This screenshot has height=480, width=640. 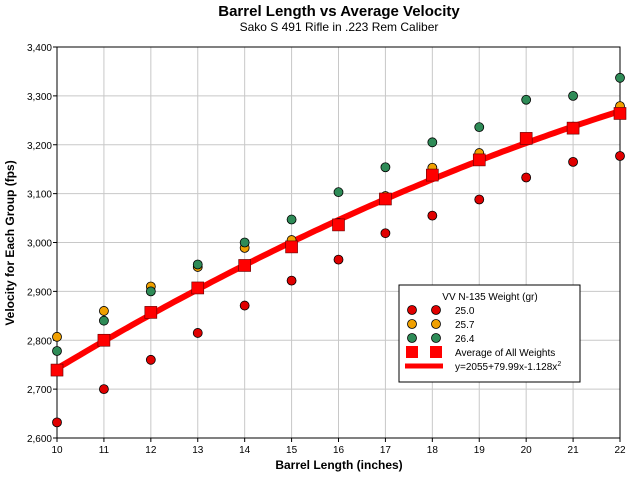 I want to click on x-tick-label: 17, so click(x=386, y=450).